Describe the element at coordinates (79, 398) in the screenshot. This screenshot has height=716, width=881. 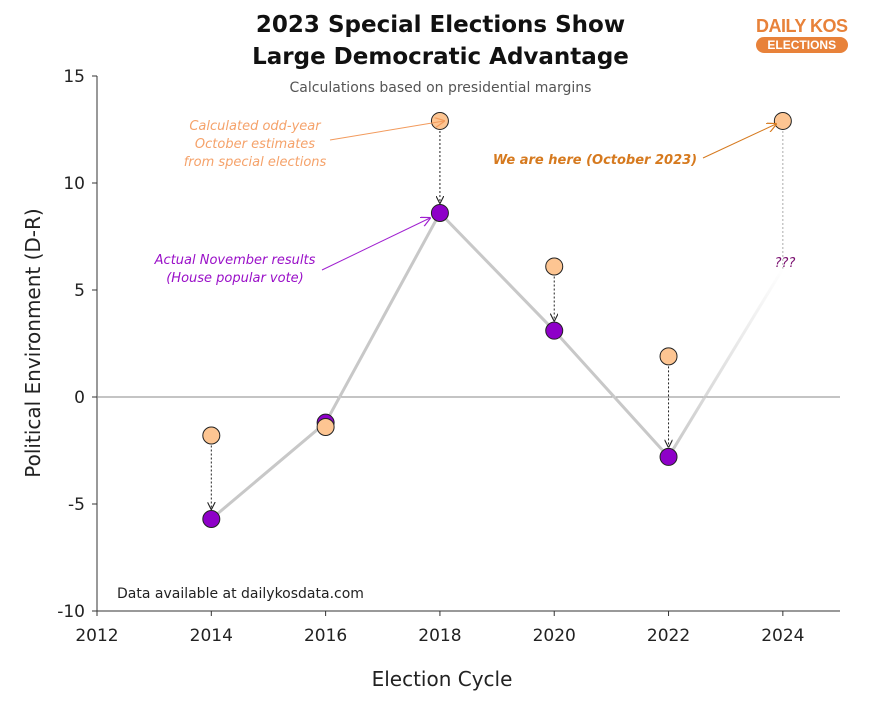
I see `y-tick-label: 0` at that location.